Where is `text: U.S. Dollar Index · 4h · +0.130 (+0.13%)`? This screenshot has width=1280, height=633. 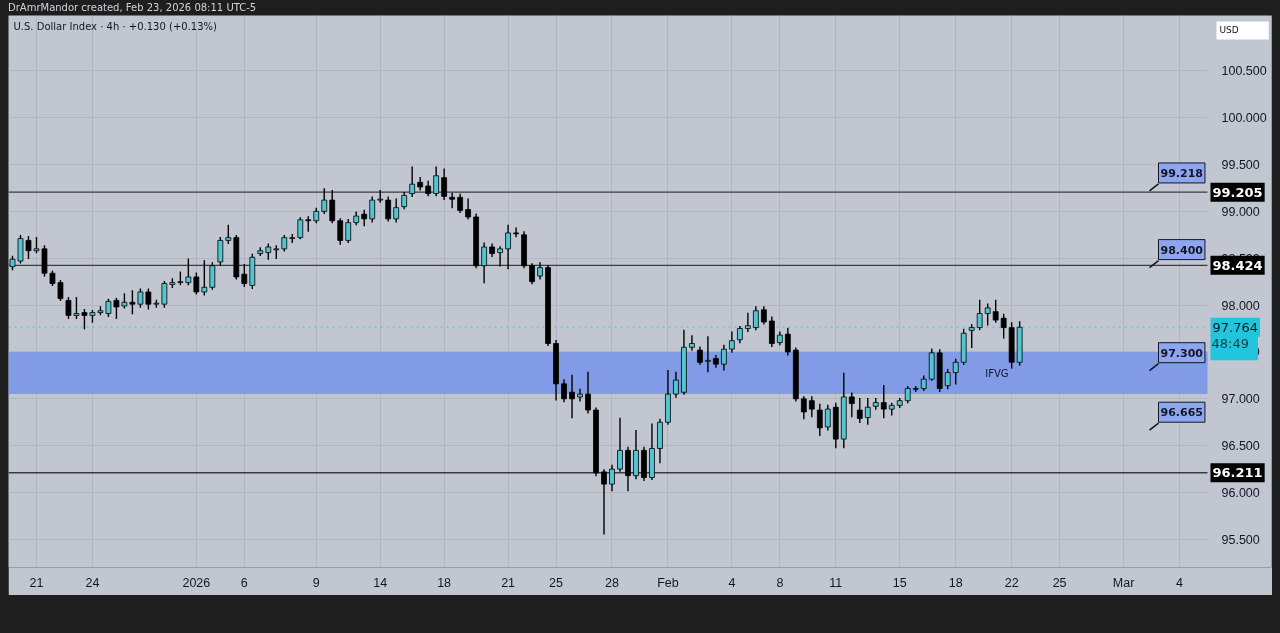
text: U.S. Dollar Index · 4h · +0.130 (+0.13%) is located at coordinates (115, 26).